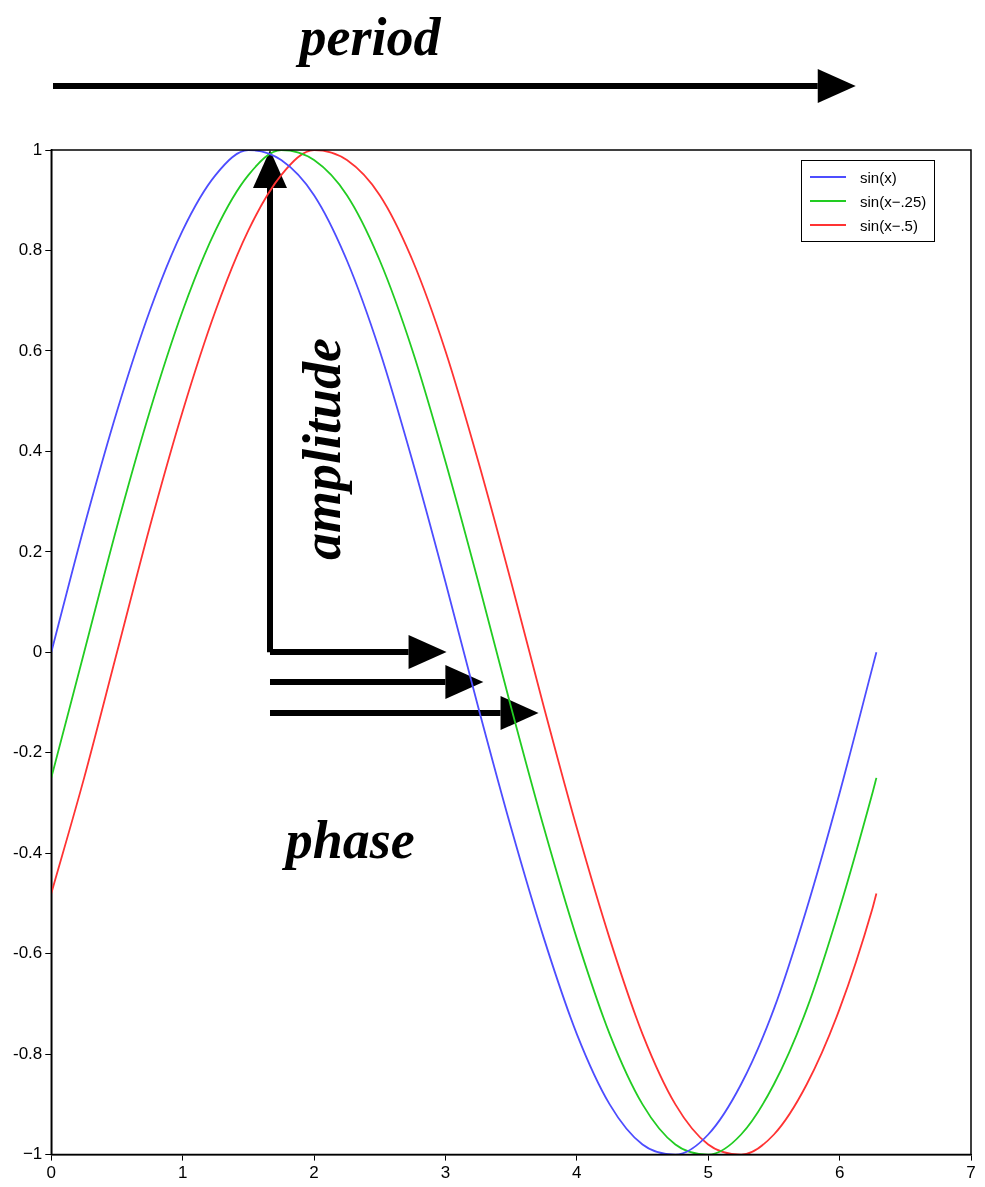  What do you see at coordinates (314, 1173) in the screenshot?
I see `x-tick-label: 2` at bounding box center [314, 1173].